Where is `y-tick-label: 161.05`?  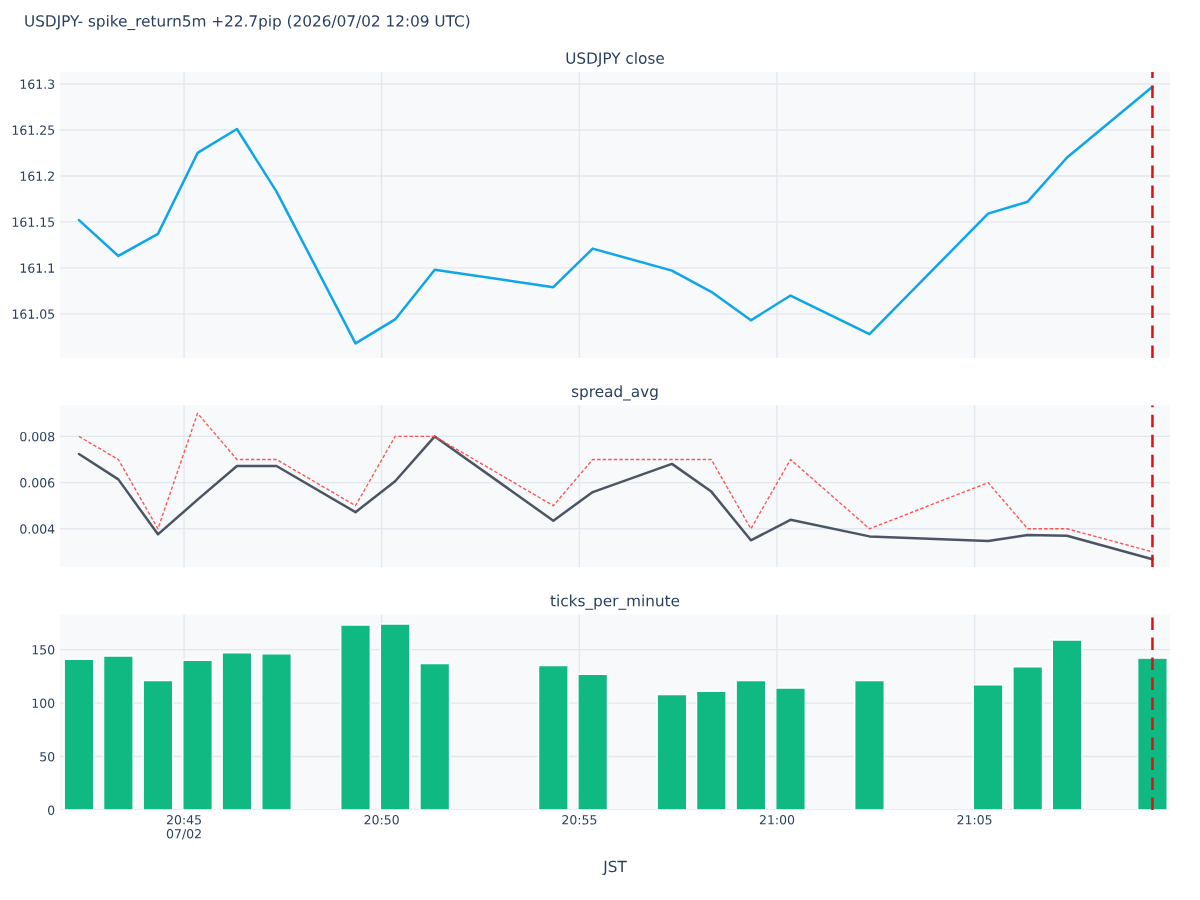
y-tick-label: 161.05 is located at coordinates (33, 314).